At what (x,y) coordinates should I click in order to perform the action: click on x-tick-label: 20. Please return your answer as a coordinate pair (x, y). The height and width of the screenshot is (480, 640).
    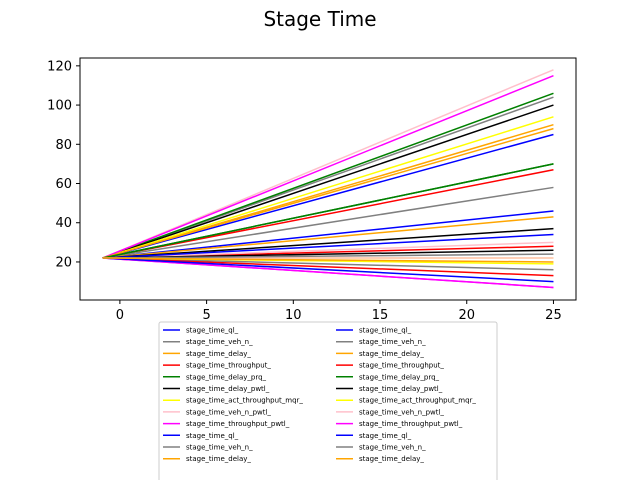
    Looking at the image, I should click on (466, 315).